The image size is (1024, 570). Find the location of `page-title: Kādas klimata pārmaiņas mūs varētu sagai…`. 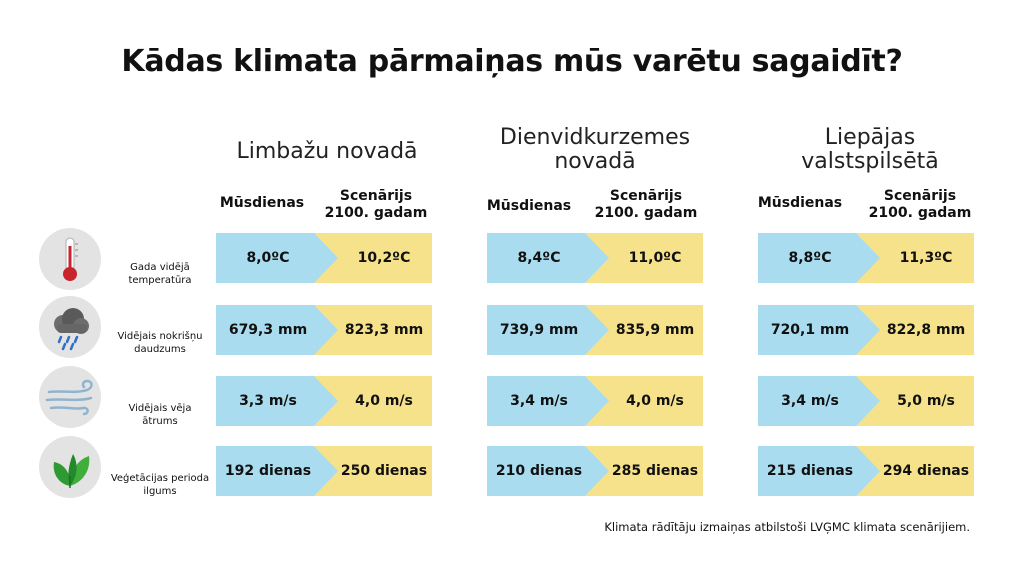

page-title: Kādas klimata pārmaiņas mūs varētu sagai… is located at coordinates (512, 61).